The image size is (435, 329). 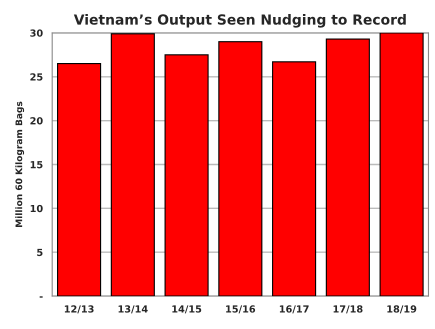 What do you see at coordinates (39, 252) in the screenshot?
I see `y-tick-label: 5` at bounding box center [39, 252].